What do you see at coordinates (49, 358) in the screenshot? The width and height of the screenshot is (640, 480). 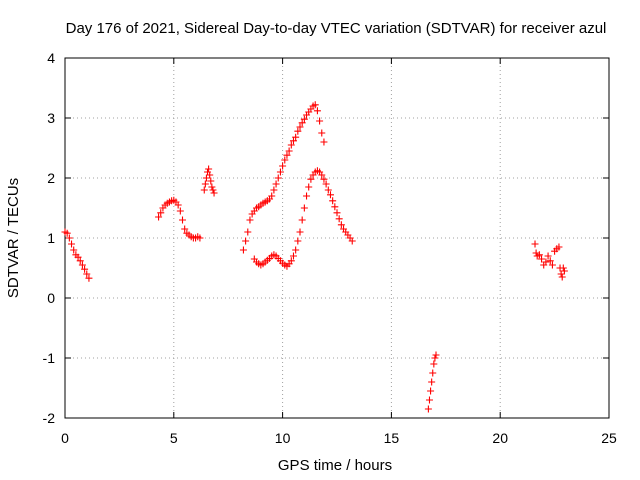 I see `y-tick-label: -1` at bounding box center [49, 358].